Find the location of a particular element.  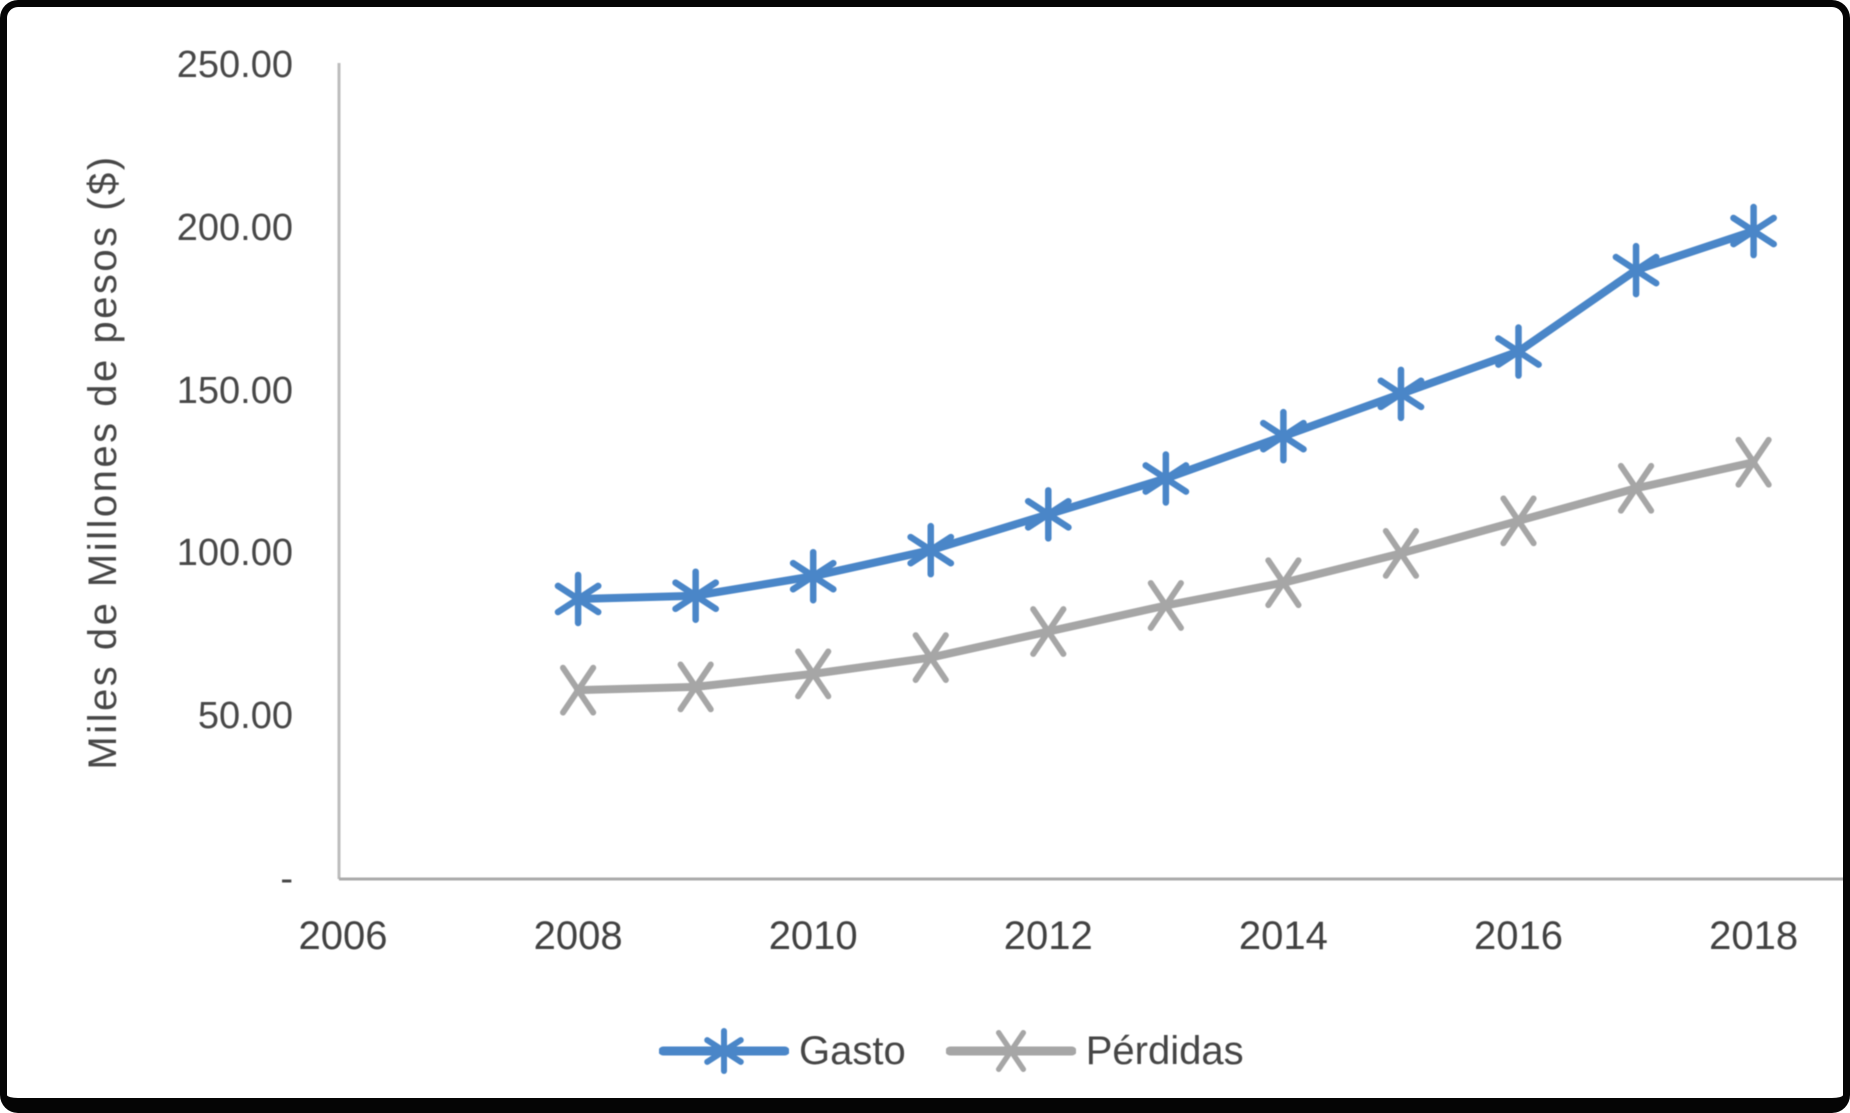

asterisk-marker-icon is located at coordinates (724, 1051).